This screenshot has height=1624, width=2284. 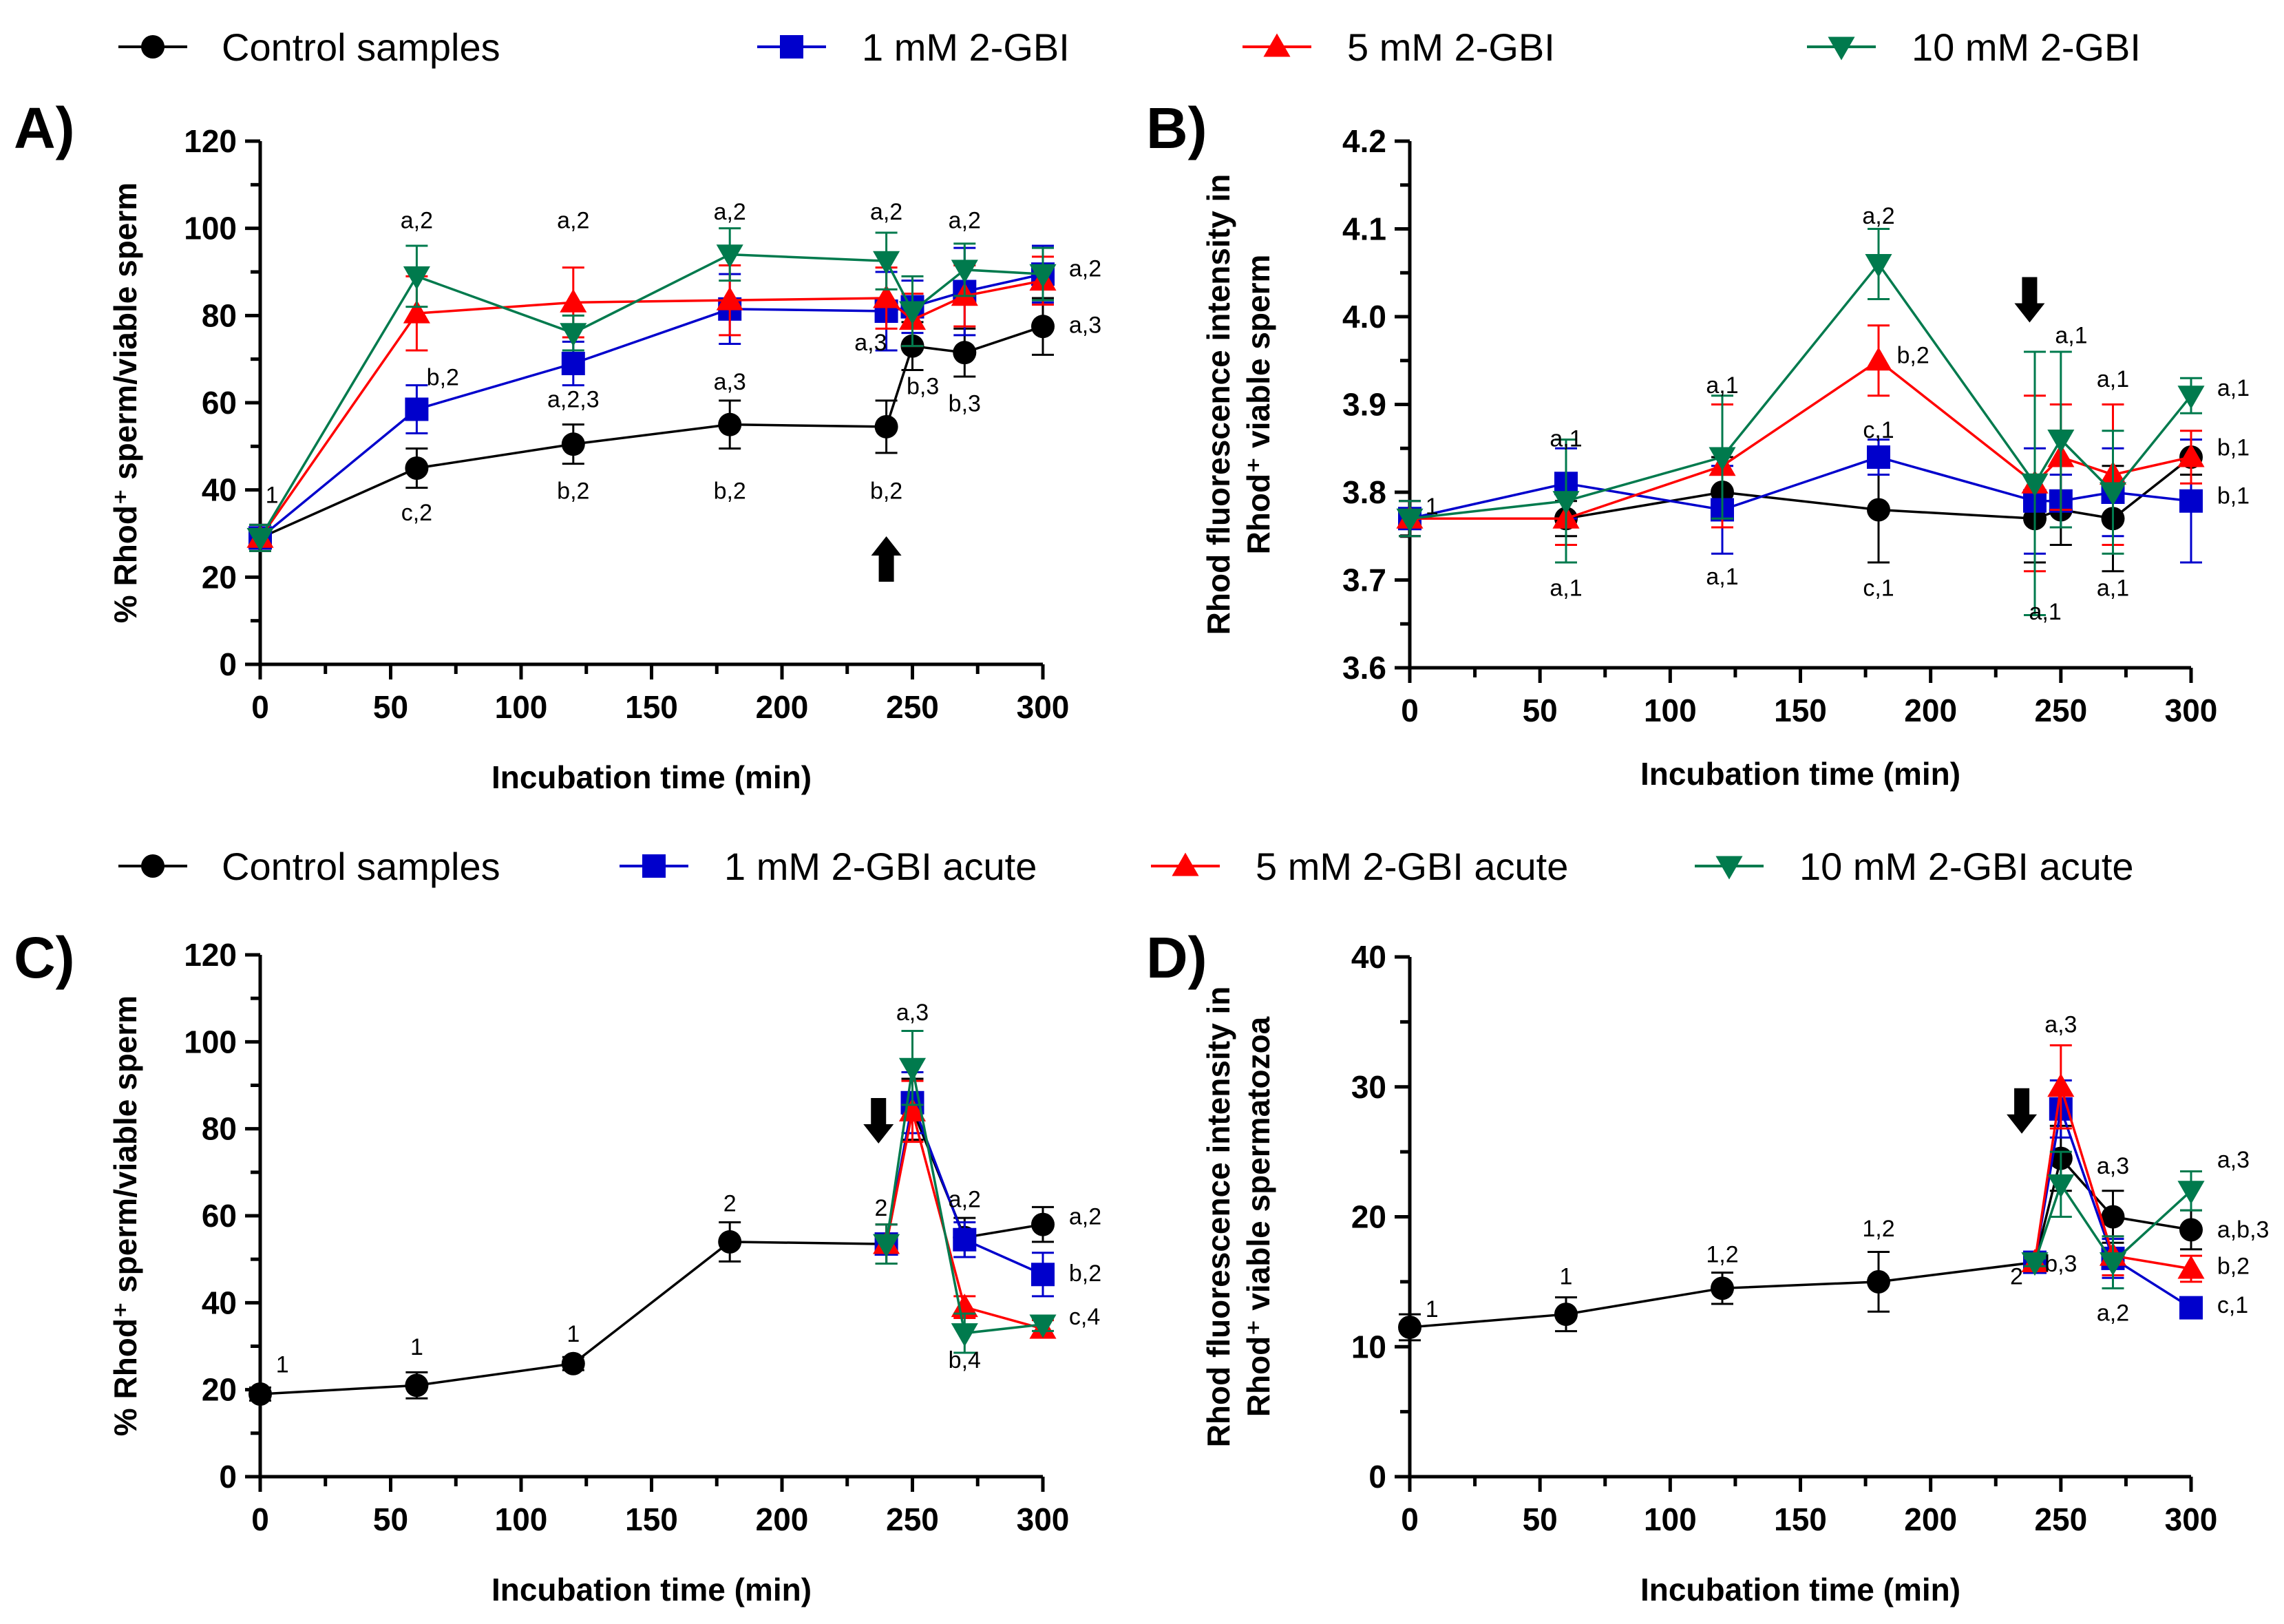 What do you see at coordinates (153, 47) in the screenshot?
I see `legend-circle-icon` at bounding box center [153, 47].